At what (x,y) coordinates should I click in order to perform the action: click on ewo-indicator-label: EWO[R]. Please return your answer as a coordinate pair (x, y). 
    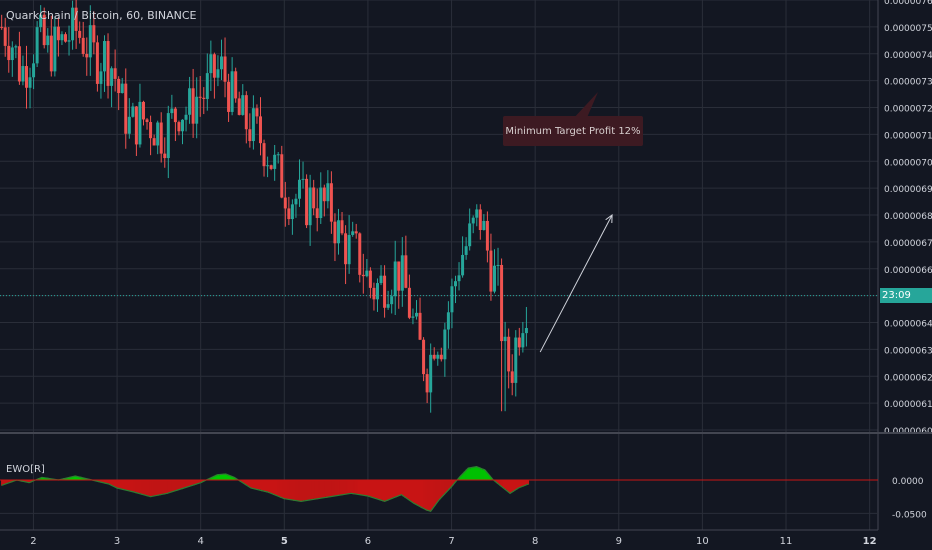
    Looking at the image, I should click on (25, 469).